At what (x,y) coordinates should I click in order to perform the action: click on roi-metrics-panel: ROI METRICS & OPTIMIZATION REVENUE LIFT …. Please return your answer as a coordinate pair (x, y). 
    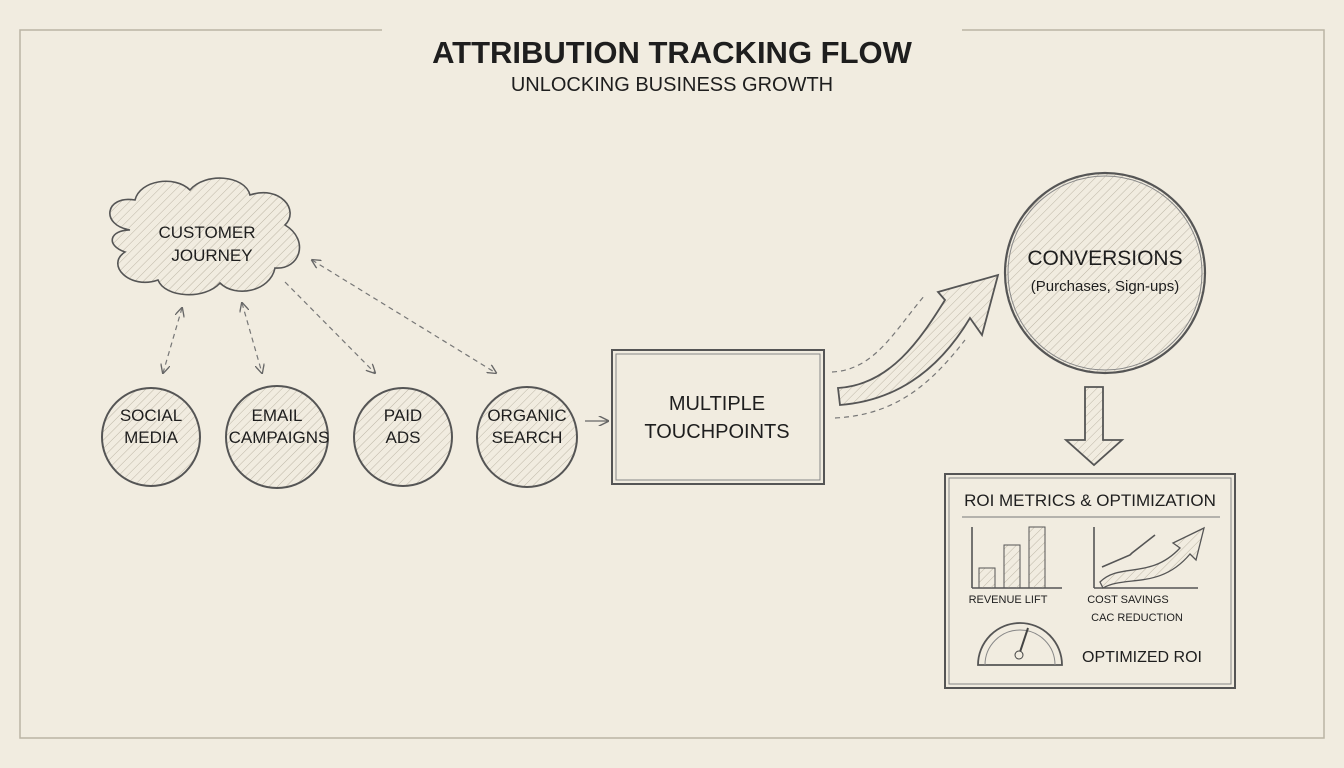
    Looking at the image, I should click on (1090, 581).